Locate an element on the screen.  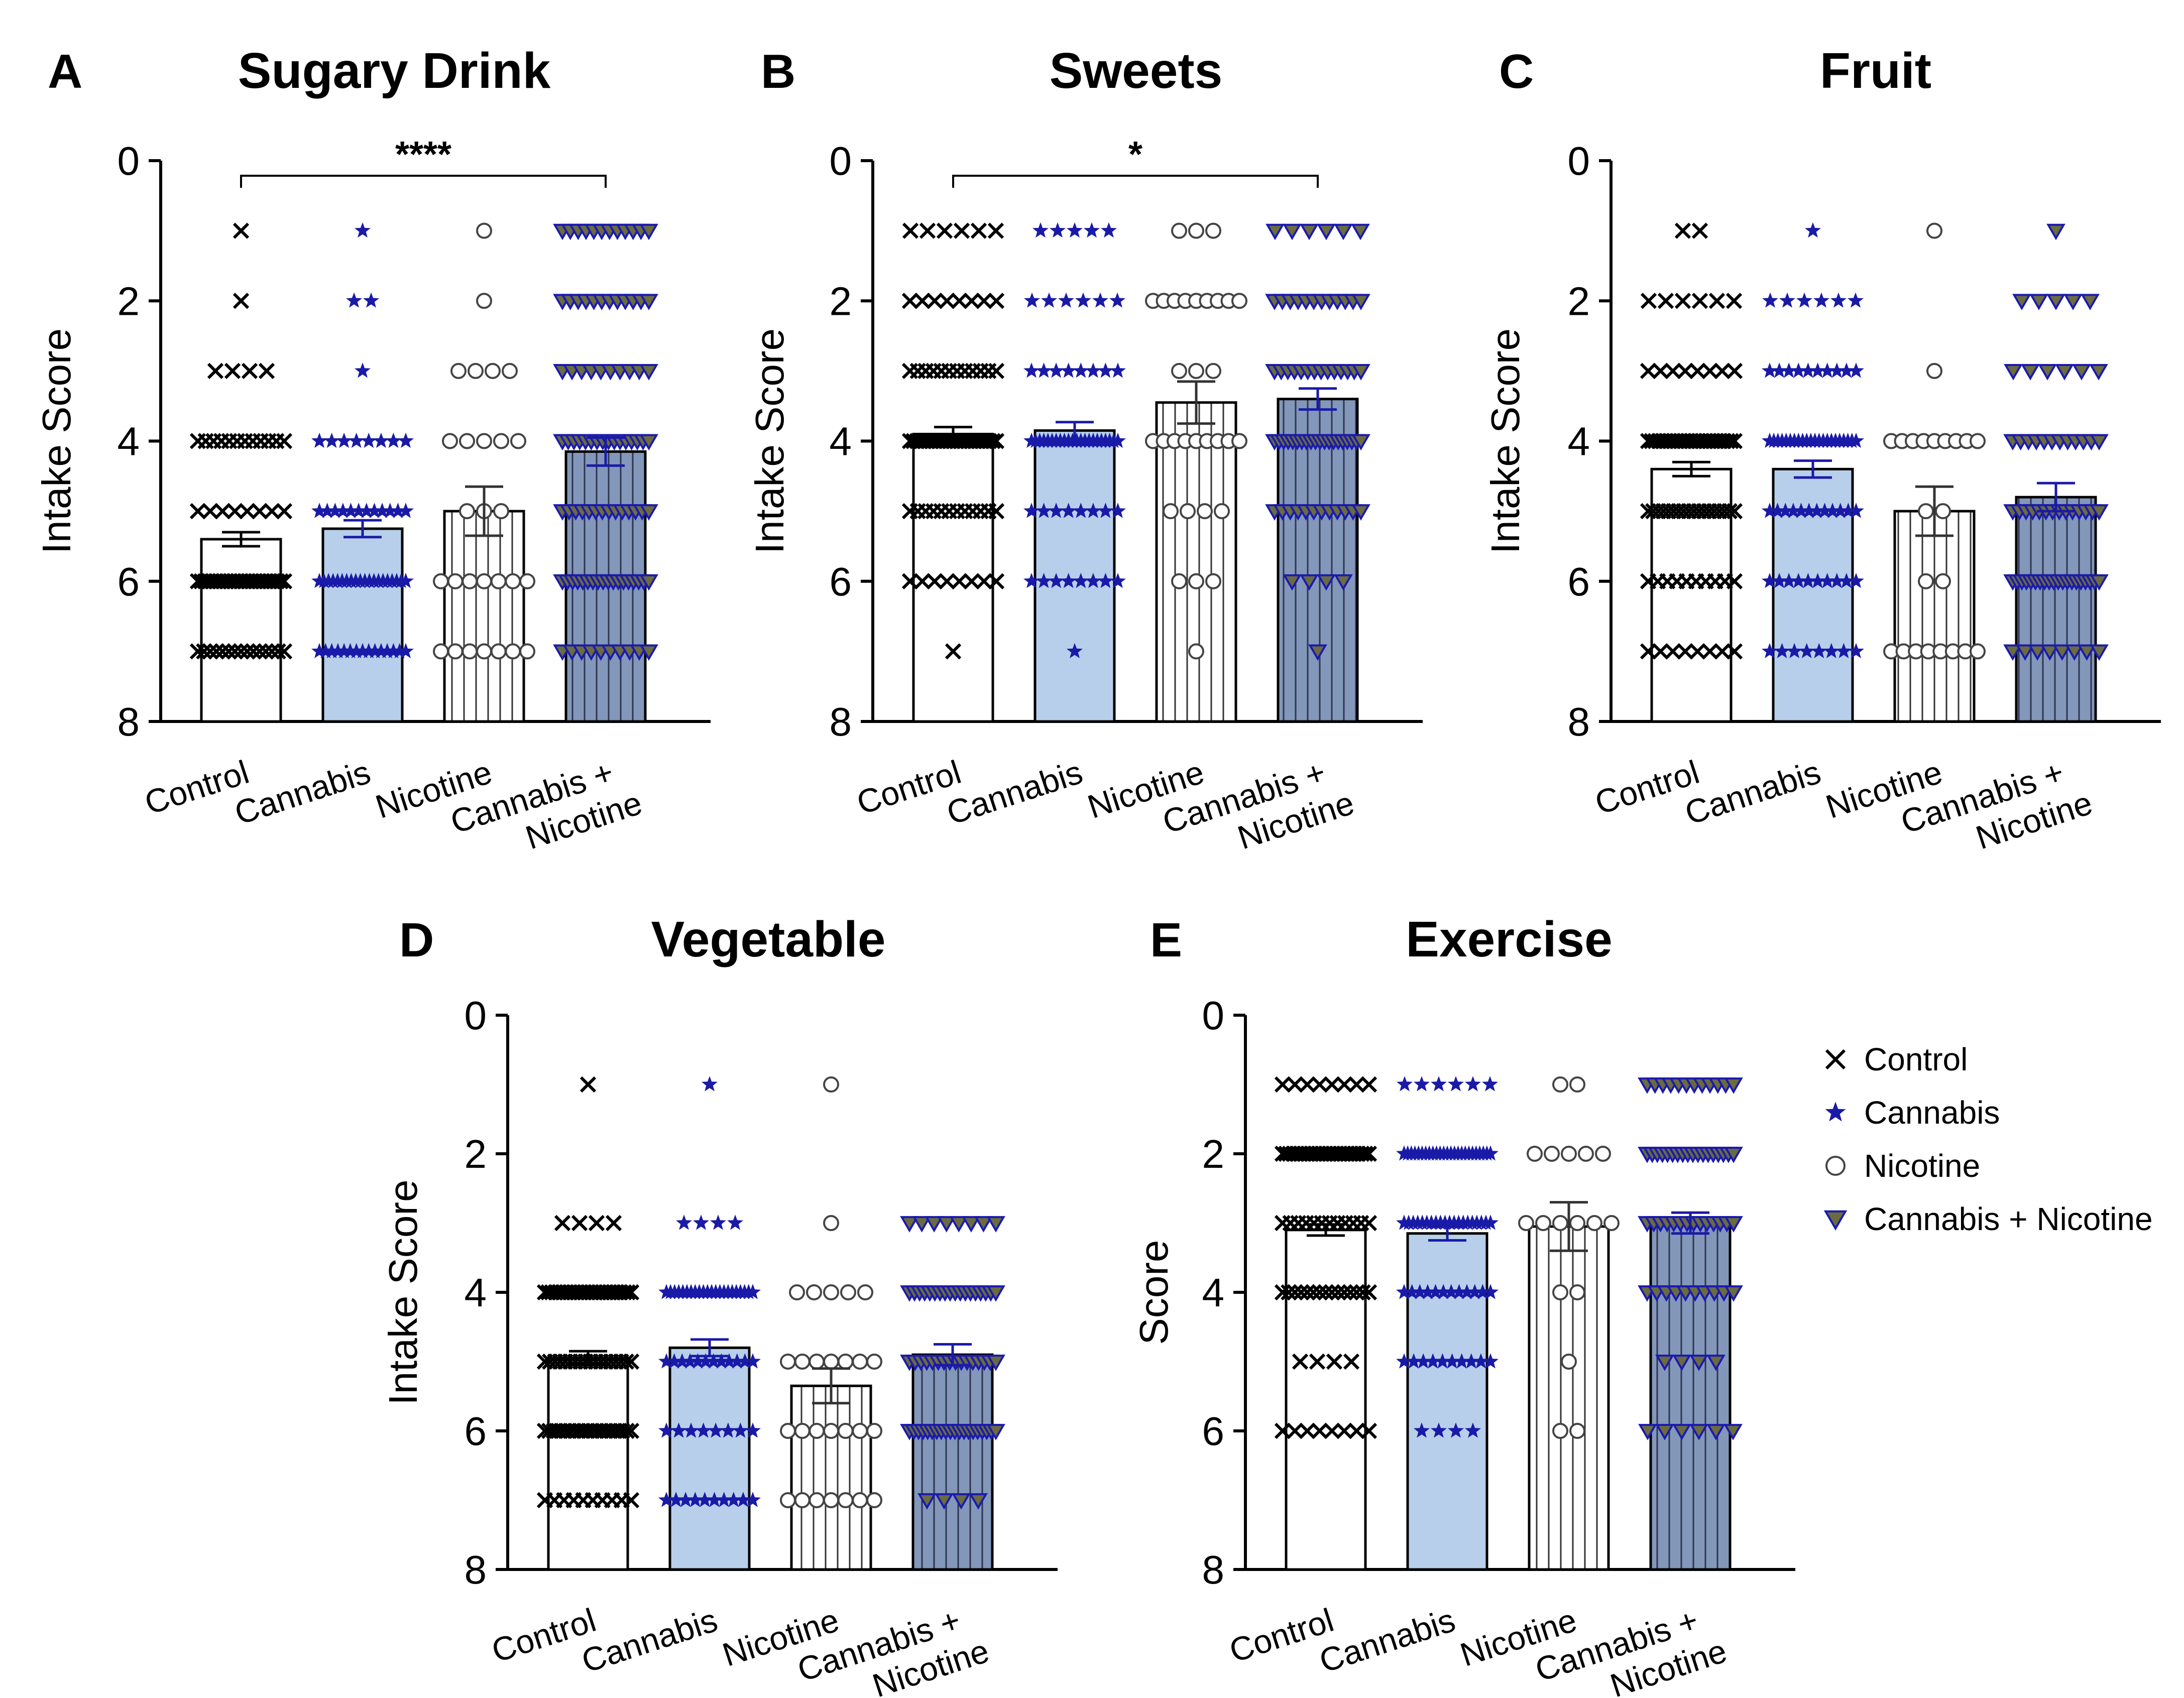
panel-title: Sugary Drink is located at coordinates (395, 71).